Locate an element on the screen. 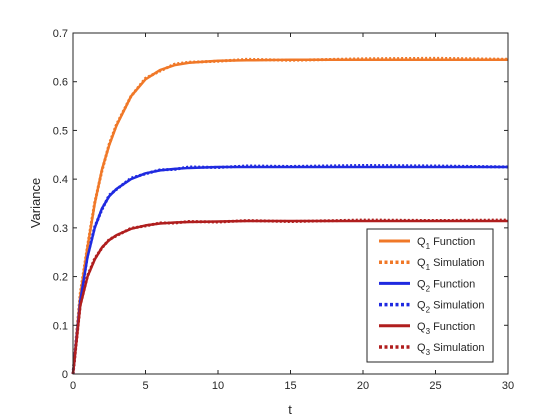 The image size is (560, 420). legend-box is located at coordinates (430, 295).